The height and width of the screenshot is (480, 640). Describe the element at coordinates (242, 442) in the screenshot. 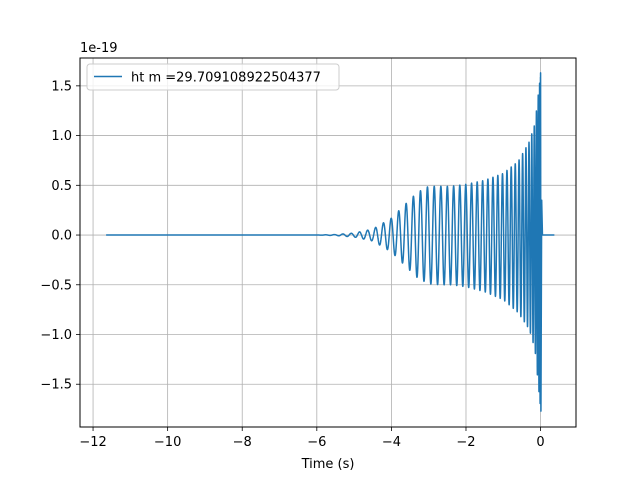

I see `x-tick-label: −8` at that location.